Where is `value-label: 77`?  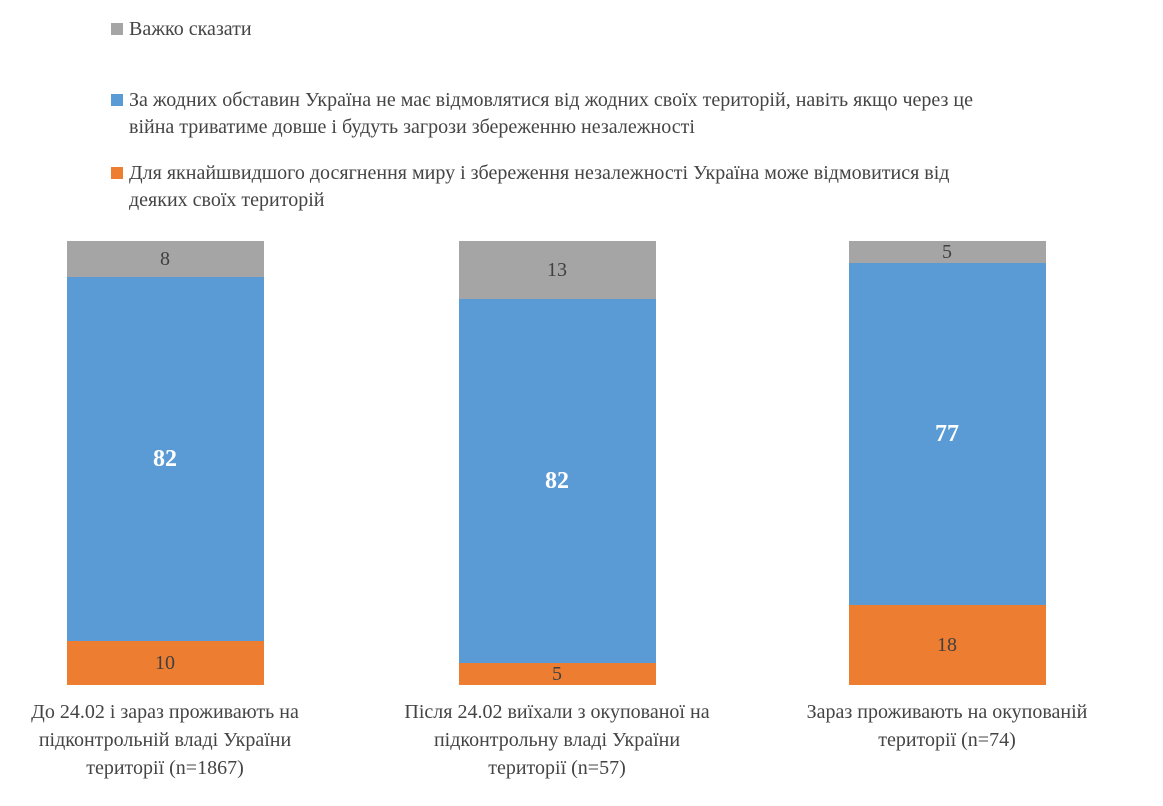
value-label: 77 is located at coordinates (947, 434).